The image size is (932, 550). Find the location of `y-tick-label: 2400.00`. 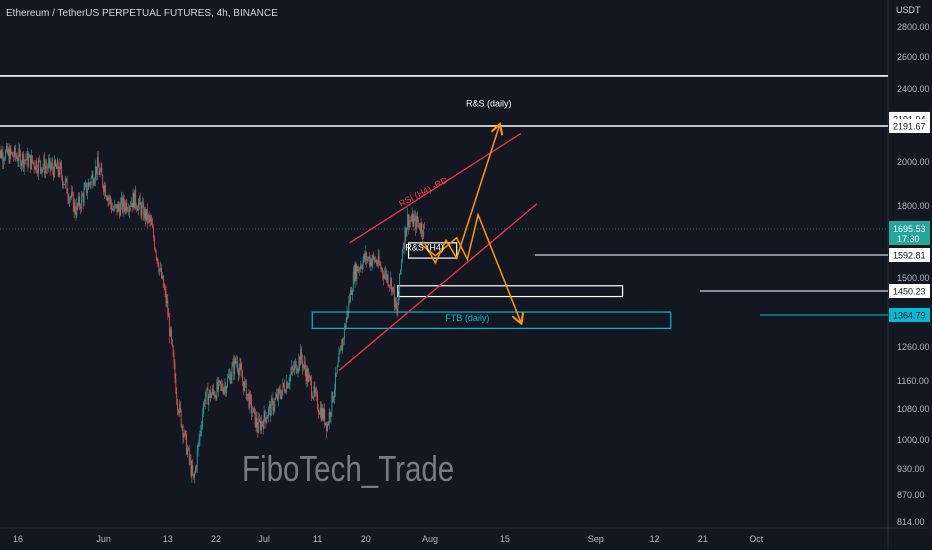

y-tick-label: 2400.00 is located at coordinates (913, 89).